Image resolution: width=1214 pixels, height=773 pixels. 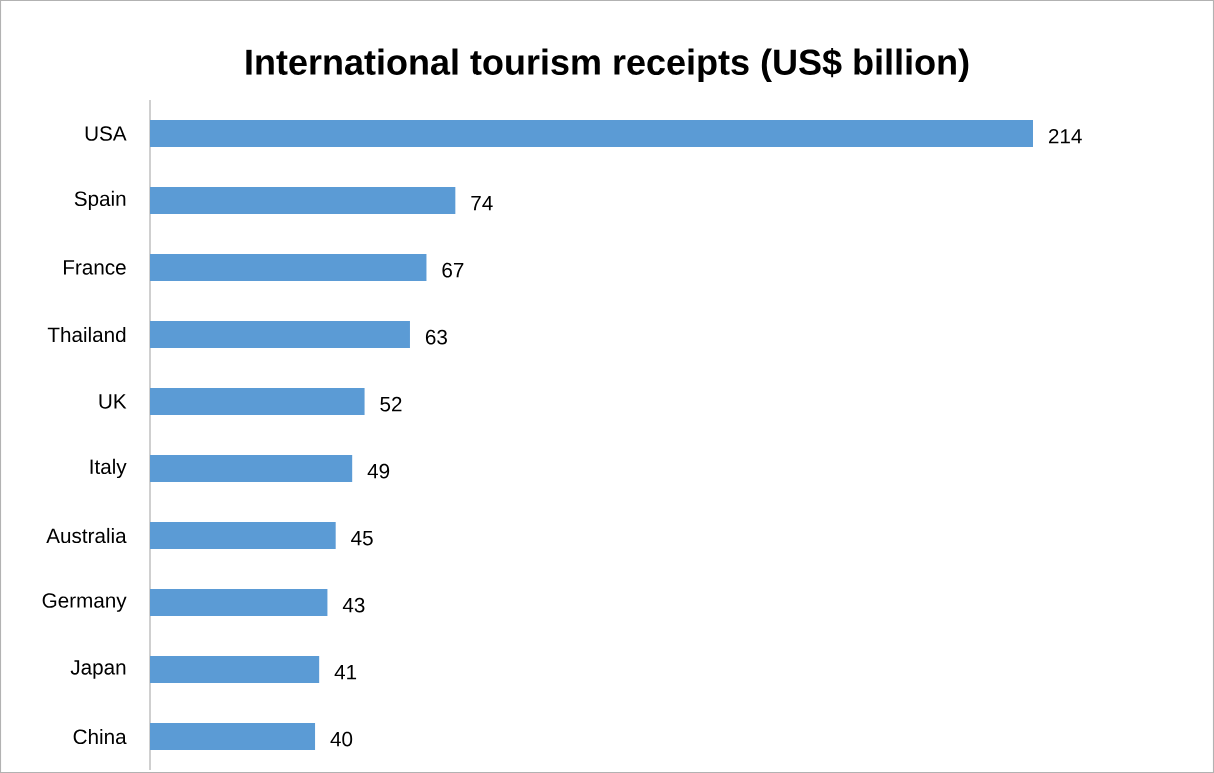 What do you see at coordinates (100, 736) in the screenshot?
I see `y-tick-label: China` at bounding box center [100, 736].